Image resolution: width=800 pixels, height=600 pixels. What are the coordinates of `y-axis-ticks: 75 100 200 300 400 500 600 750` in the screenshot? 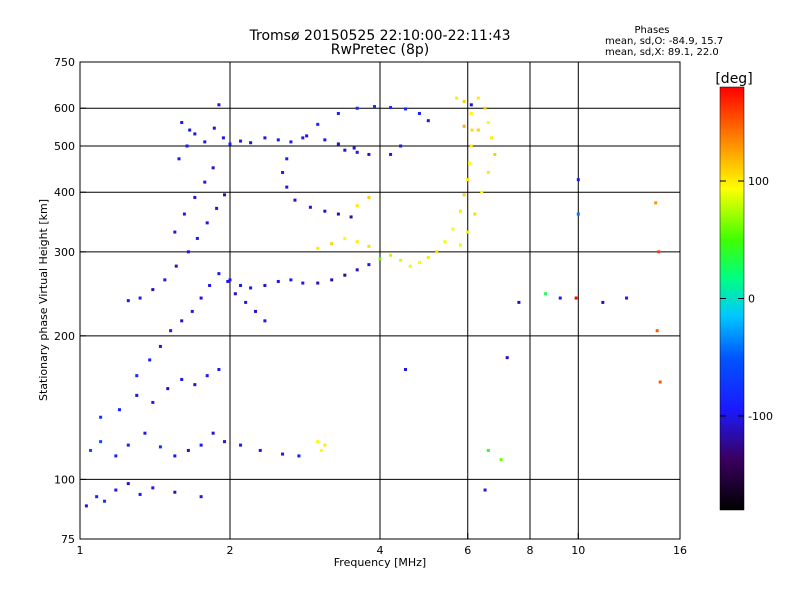 It's located at (70, 301).